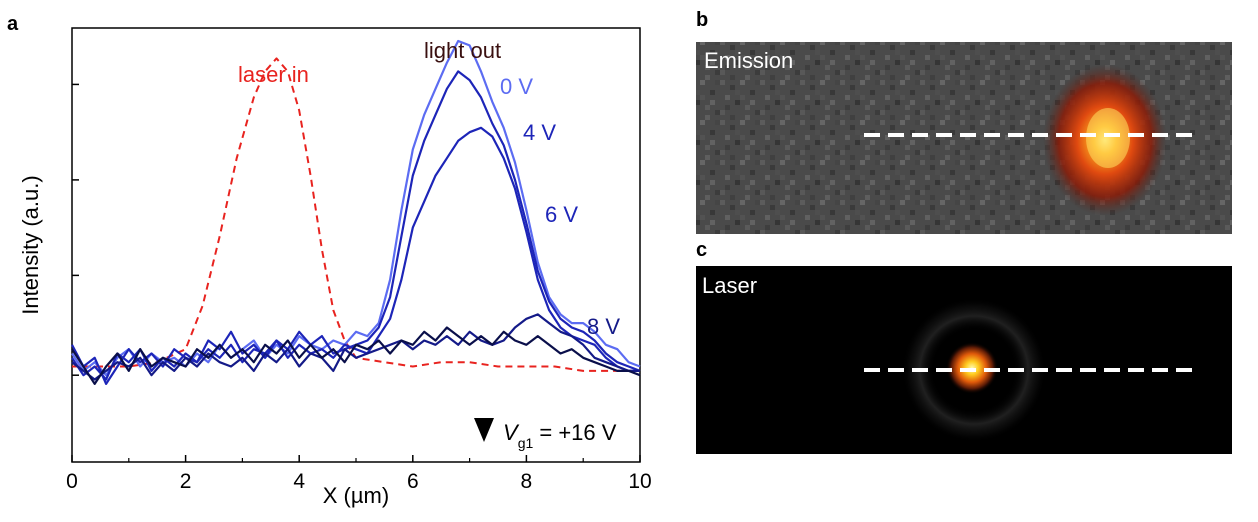 The width and height of the screenshot is (1258, 522). Describe the element at coordinates (560, 435) in the screenshot. I see `vg-label: Vg1 = +16 V` at that location.